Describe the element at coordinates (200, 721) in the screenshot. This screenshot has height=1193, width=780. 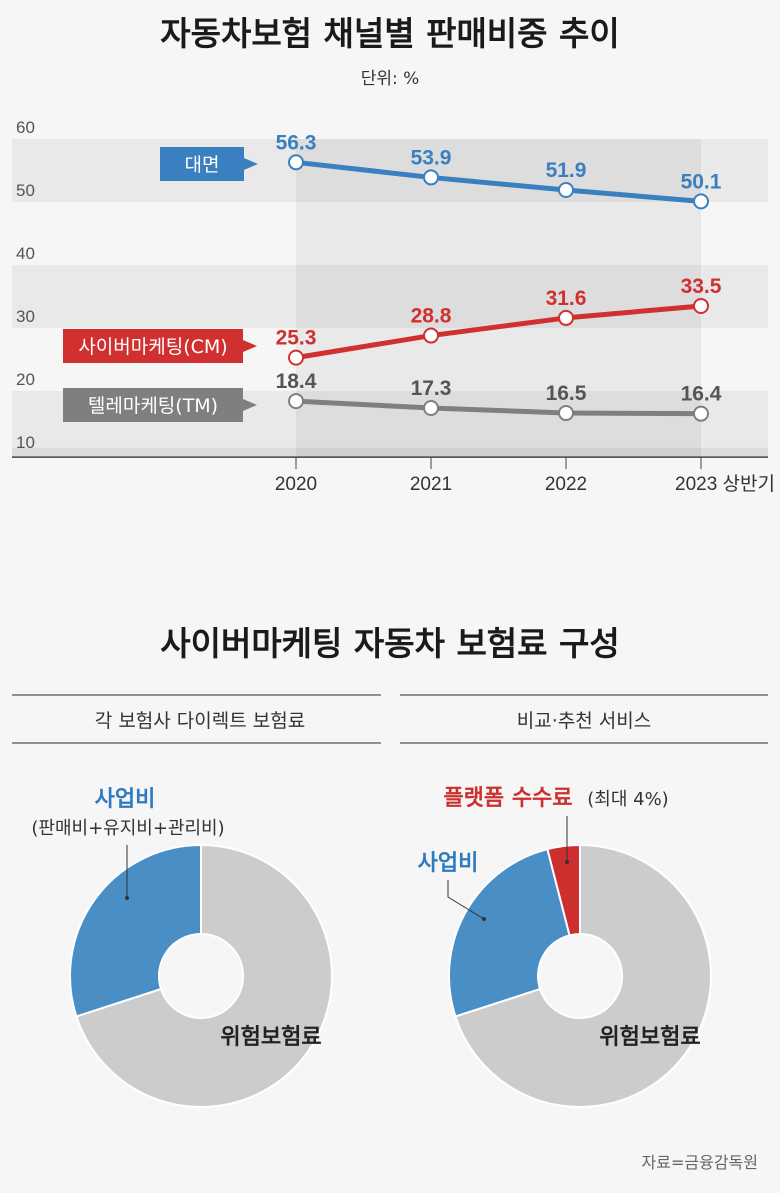
I see `pie-left-heading: 각 보험사 다이렉트 보험료` at that location.